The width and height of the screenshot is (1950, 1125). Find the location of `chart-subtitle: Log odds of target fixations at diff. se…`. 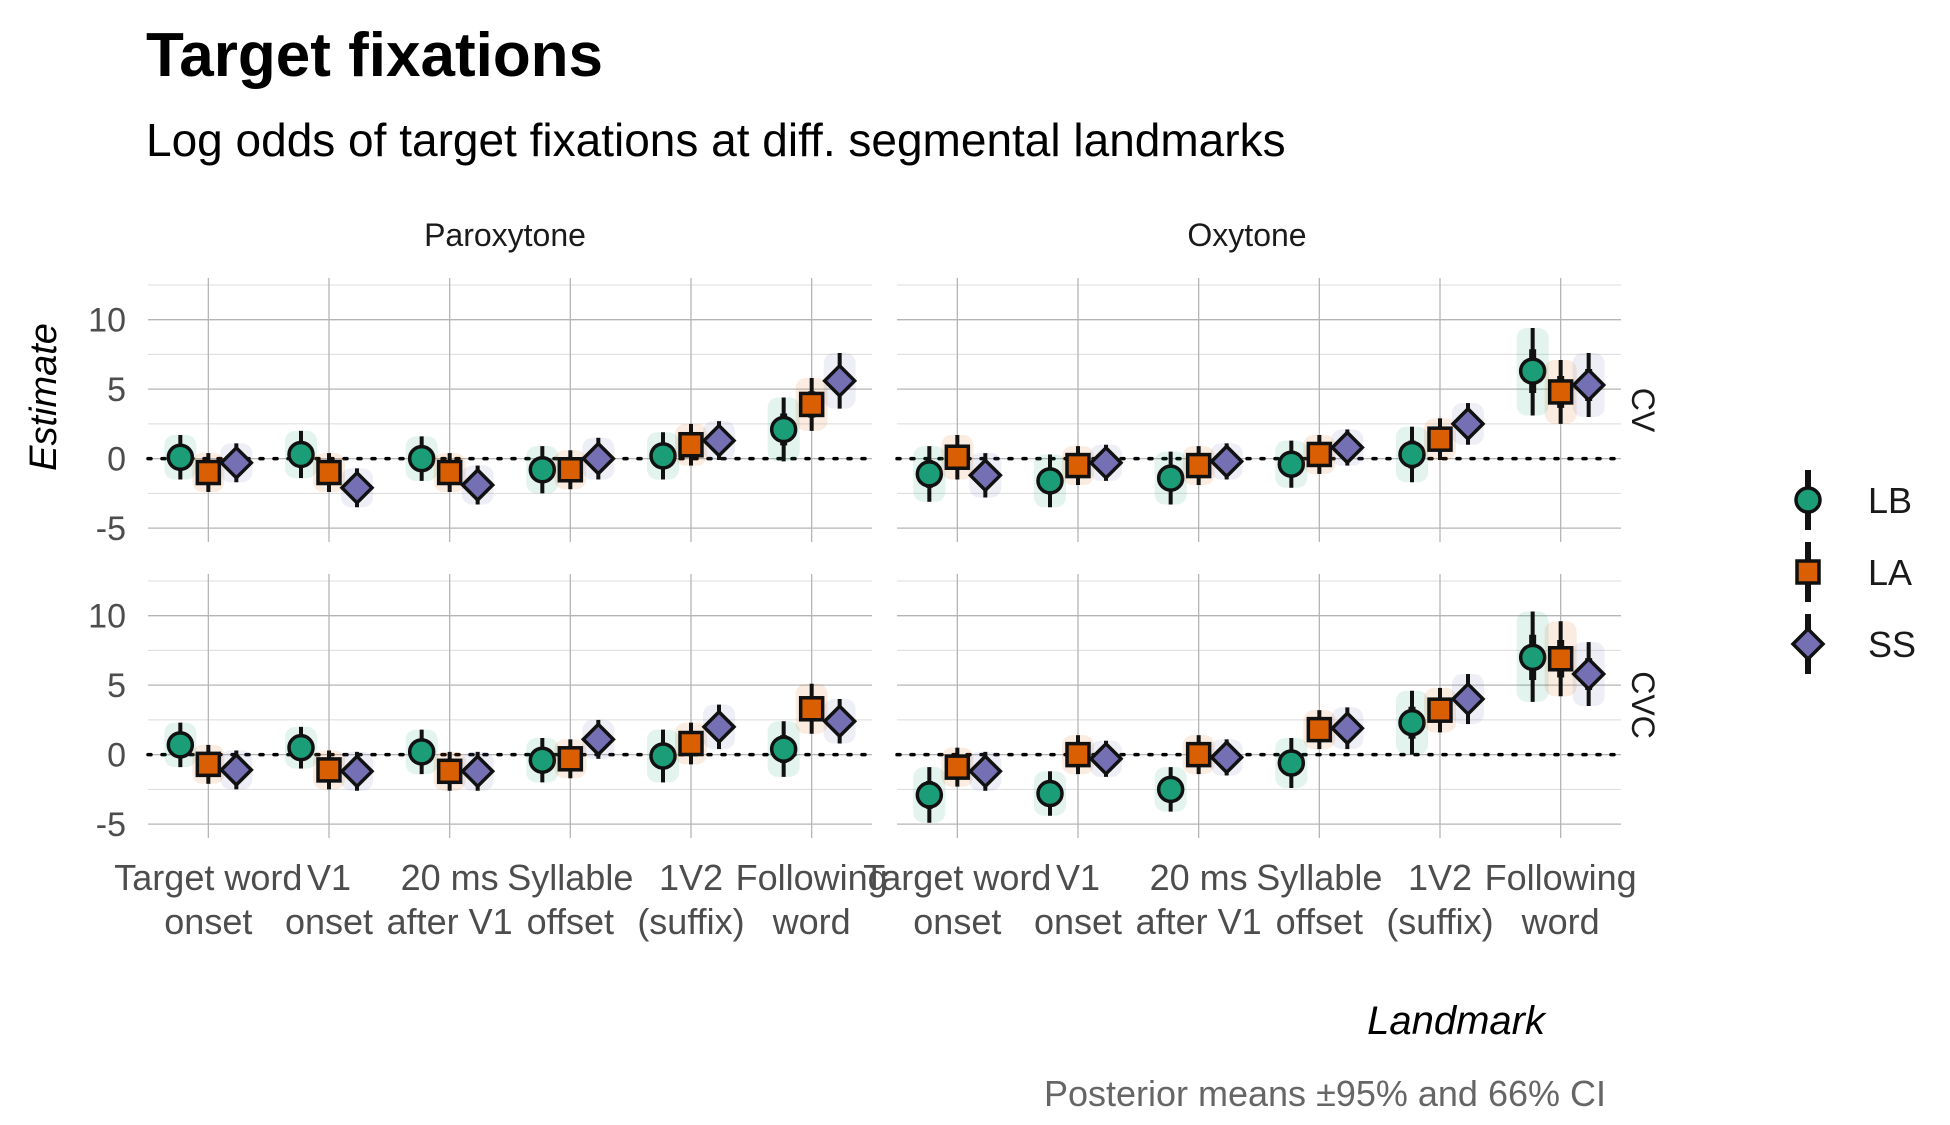

chart-subtitle: Log odds of target fixations at diff. se… is located at coordinates (716, 140).